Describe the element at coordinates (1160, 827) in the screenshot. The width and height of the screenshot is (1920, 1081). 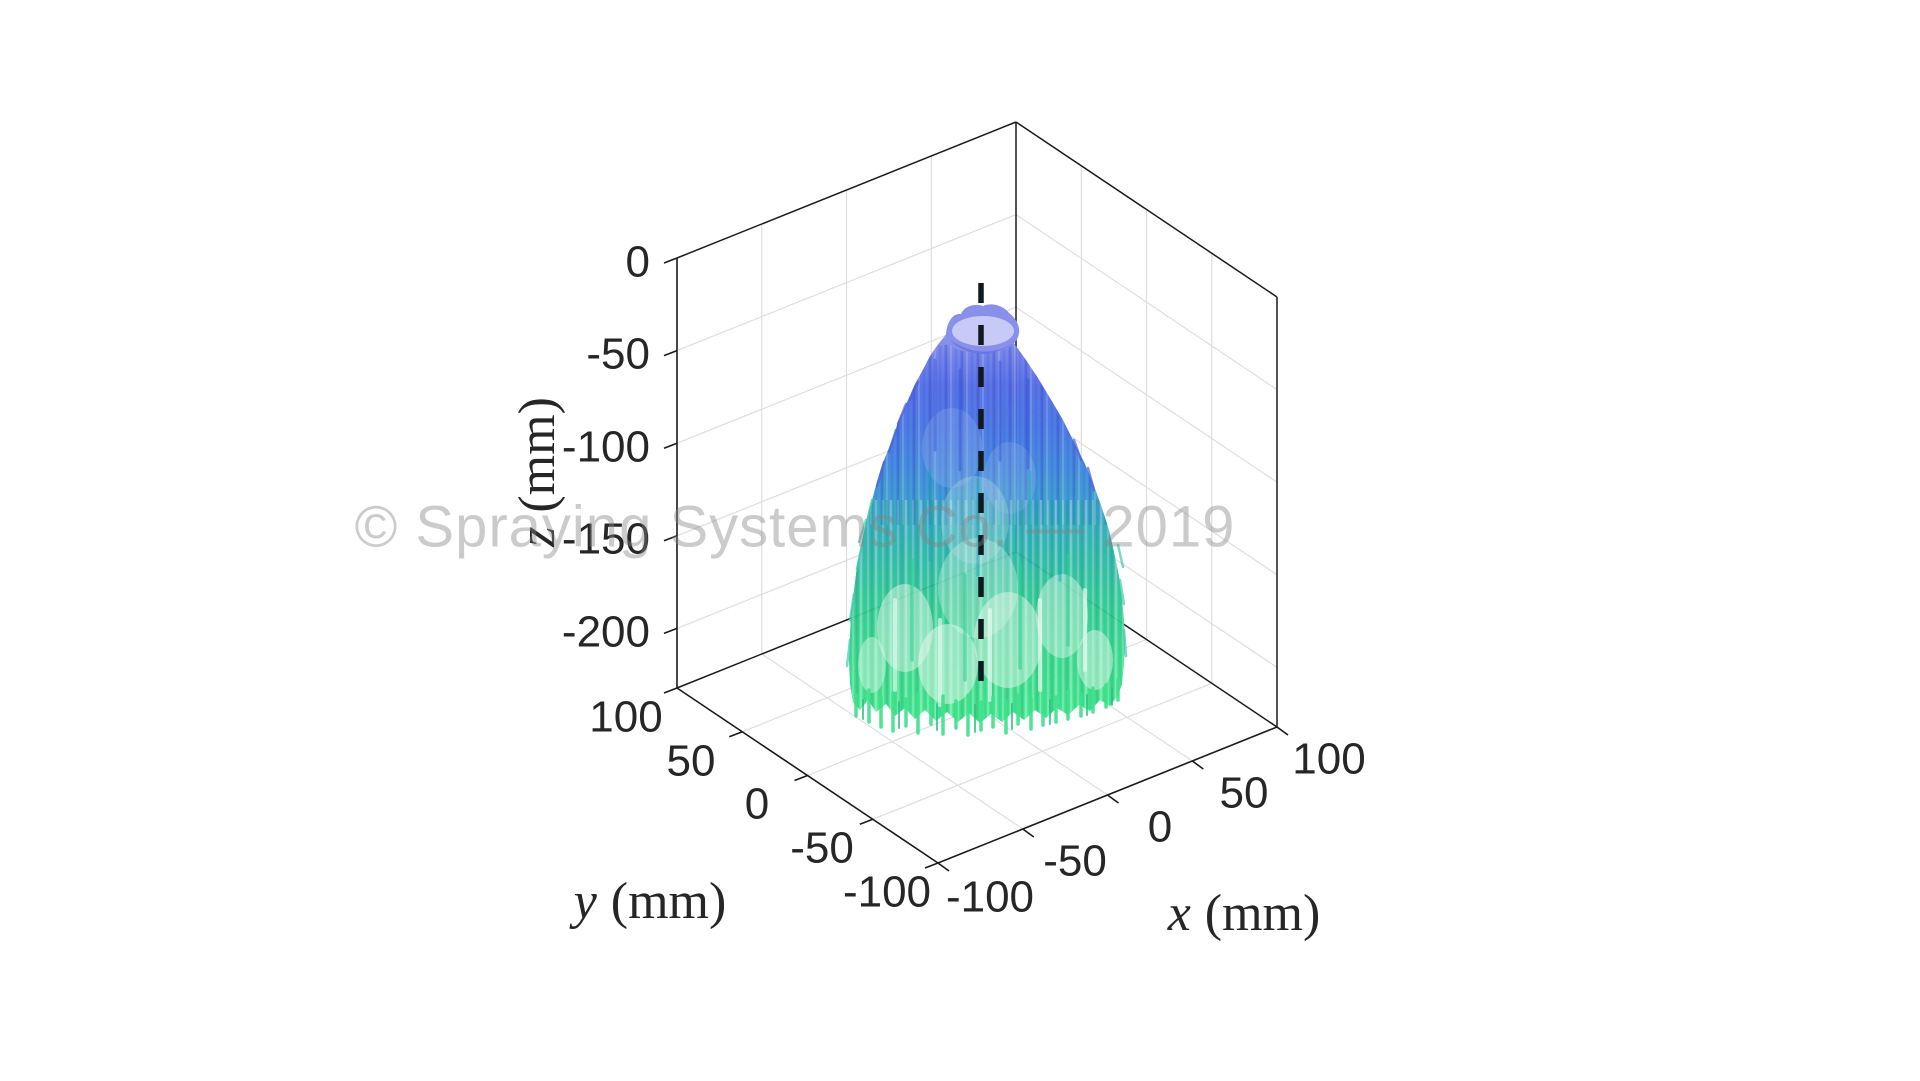
I see `x-tick-label: 0` at that location.